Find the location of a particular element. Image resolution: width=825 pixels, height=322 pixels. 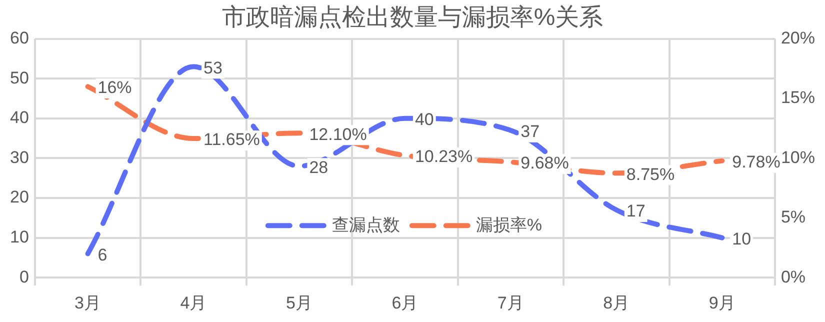

x-tick-label: 5月 is located at coordinates (299, 302).